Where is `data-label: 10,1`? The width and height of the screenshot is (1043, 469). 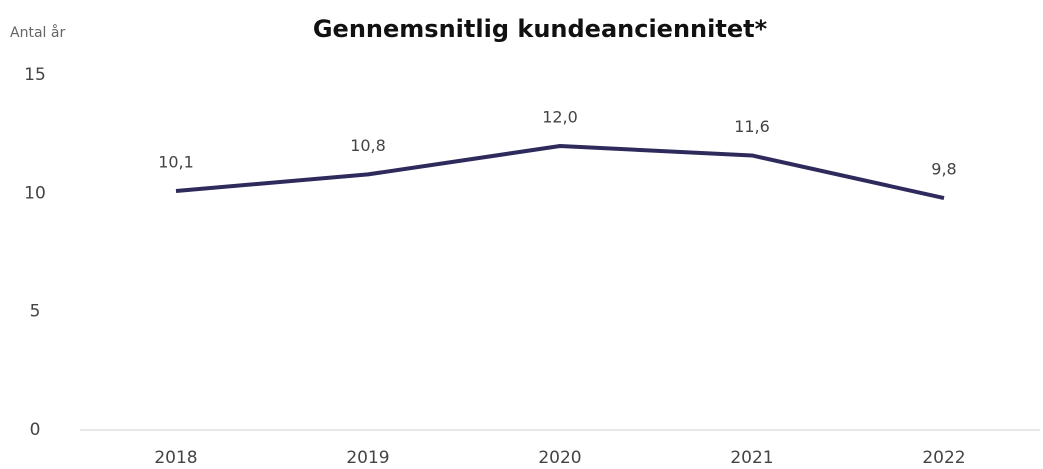
data-label: 10,1 is located at coordinates (176, 161).